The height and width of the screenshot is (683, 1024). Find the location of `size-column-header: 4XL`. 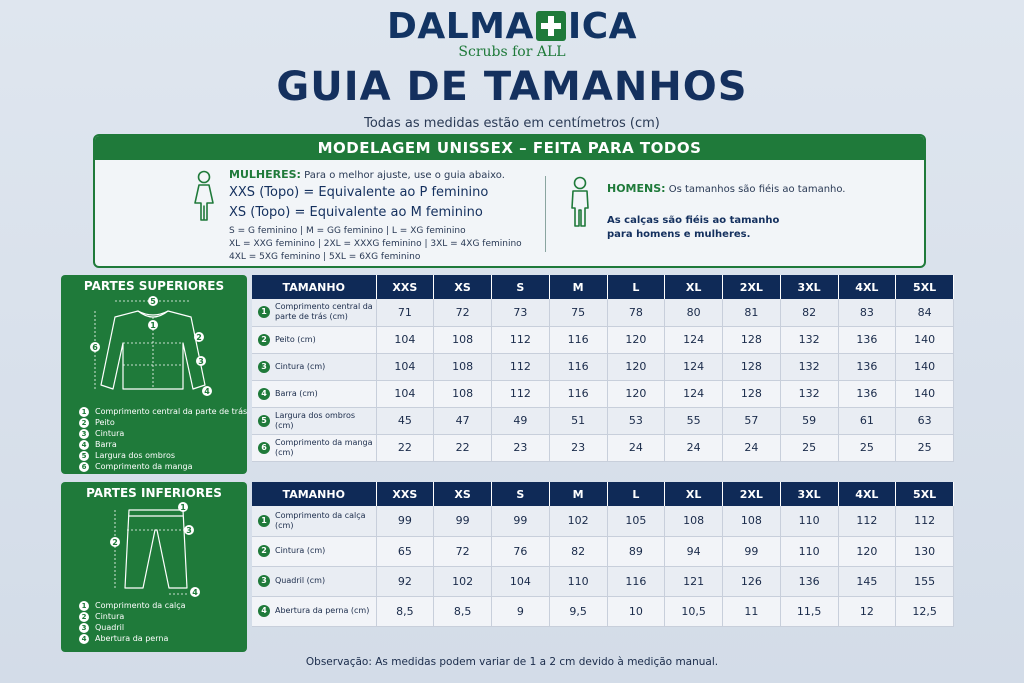

size-column-header: 4XL is located at coordinates (867, 287).